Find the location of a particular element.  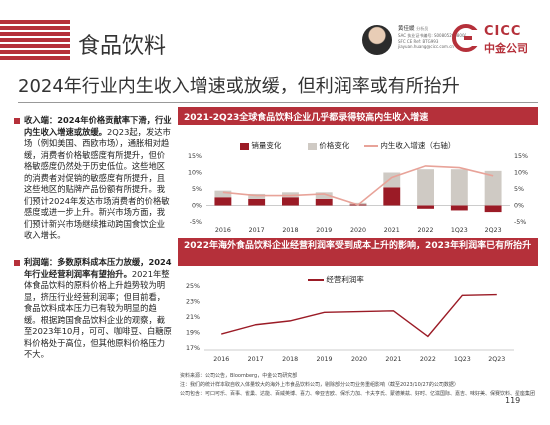

author-avatar is located at coordinates (377, 40).